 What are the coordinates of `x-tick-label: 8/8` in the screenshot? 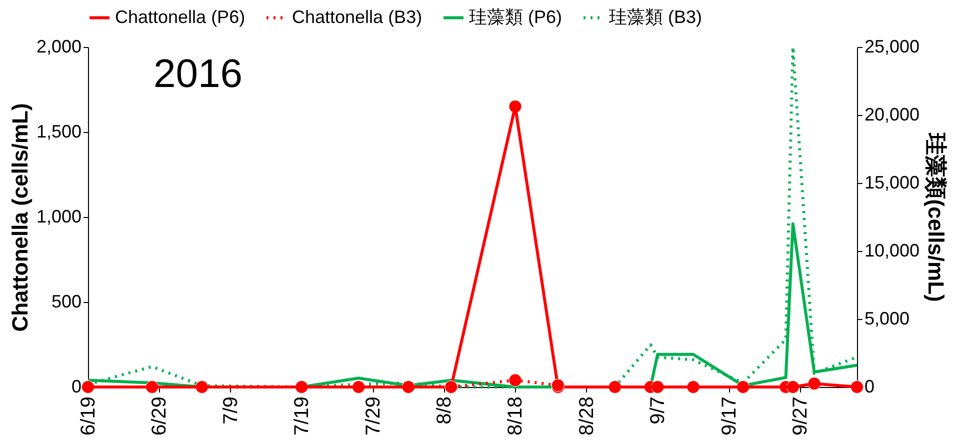 It's located at (445, 410).